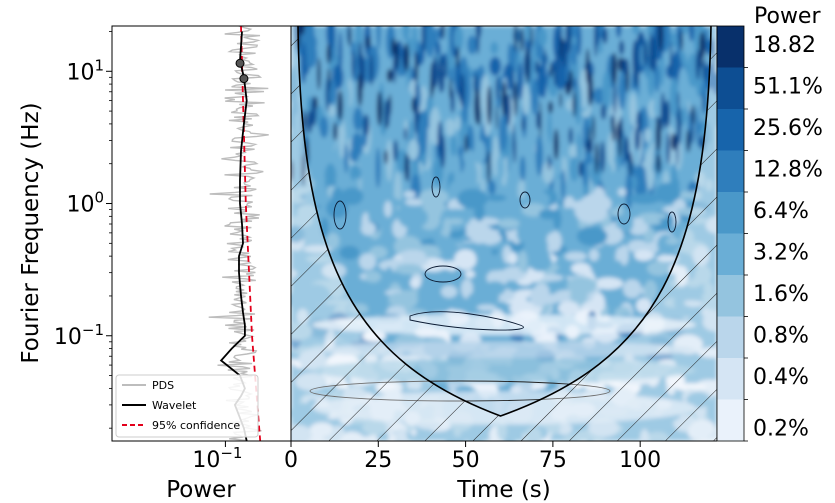 This screenshot has height=503, width=835. Describe the element at coordinates (466, 460) in the screenshot. I see `time-tick-label: 50` at that location.